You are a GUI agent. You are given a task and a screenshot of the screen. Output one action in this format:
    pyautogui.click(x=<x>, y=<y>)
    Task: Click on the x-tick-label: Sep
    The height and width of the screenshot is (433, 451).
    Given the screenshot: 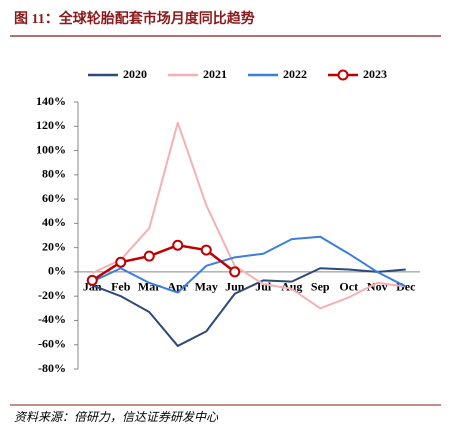 What is the action you would take?
    pyautogui.click(x=320, y=287)
    